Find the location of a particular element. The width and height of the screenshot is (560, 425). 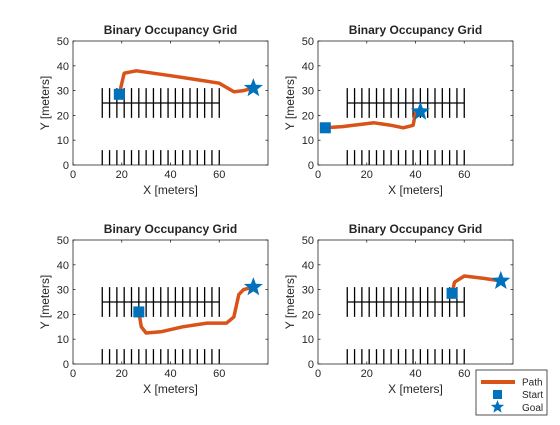

legend: Path Start Goal is located at coordinates (511, 392).